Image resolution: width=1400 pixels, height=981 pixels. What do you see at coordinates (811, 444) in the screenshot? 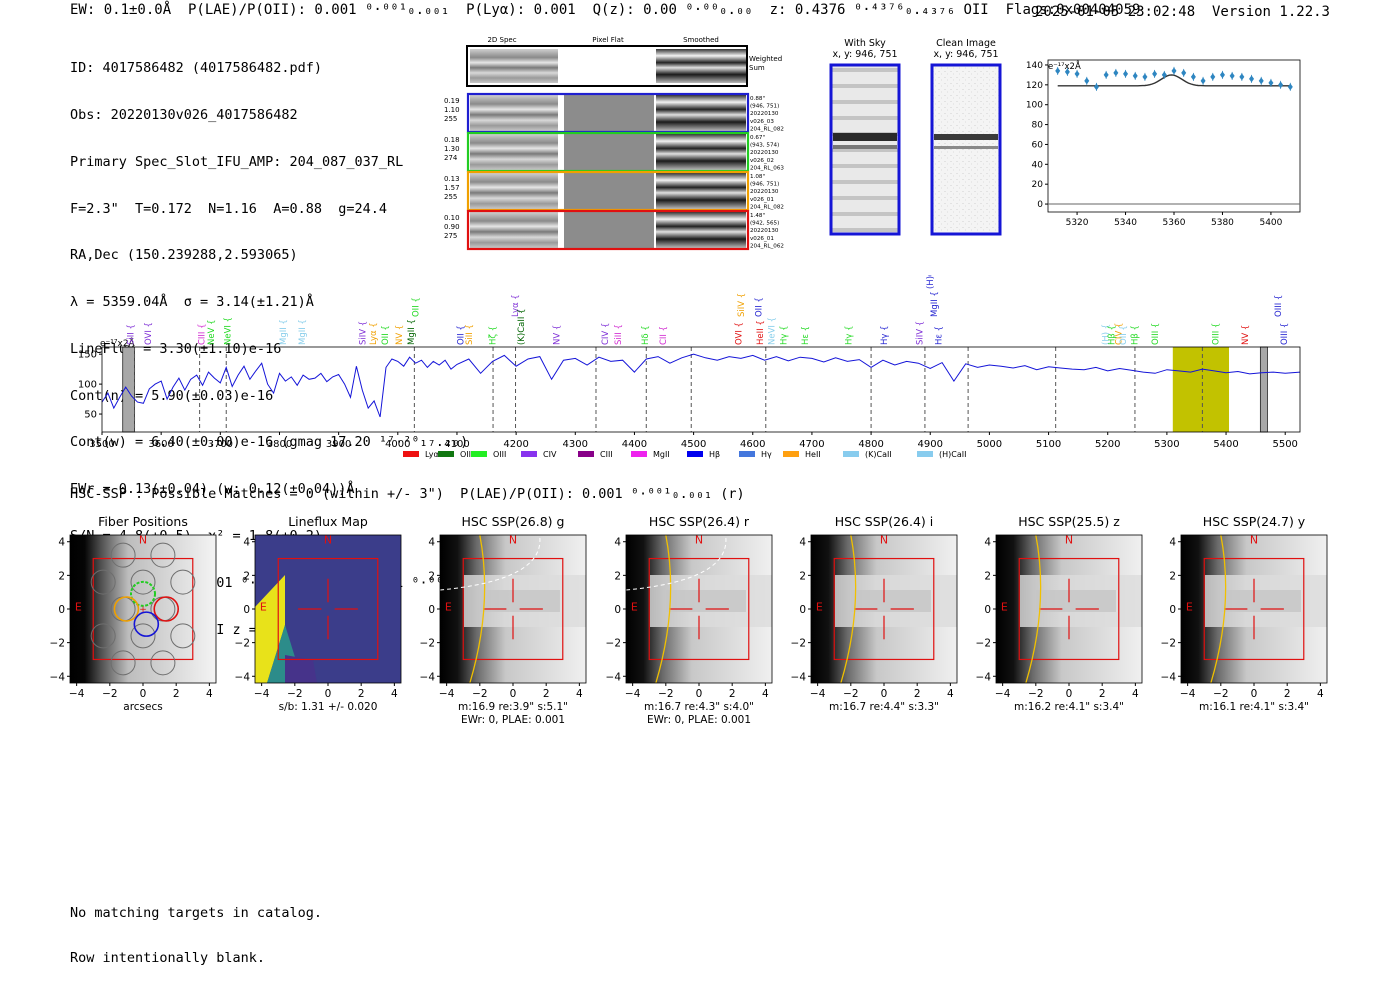
I see `main-xtick-label: 4700` at bounding box center [811, 444].